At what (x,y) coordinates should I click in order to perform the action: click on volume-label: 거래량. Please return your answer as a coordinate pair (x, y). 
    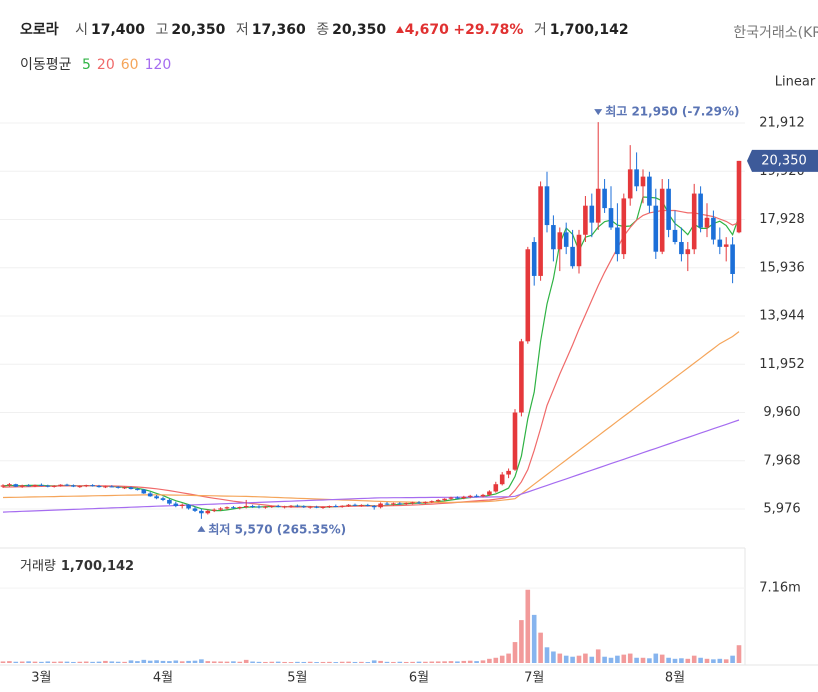
    Looking at the image, I should click on (38, 566).